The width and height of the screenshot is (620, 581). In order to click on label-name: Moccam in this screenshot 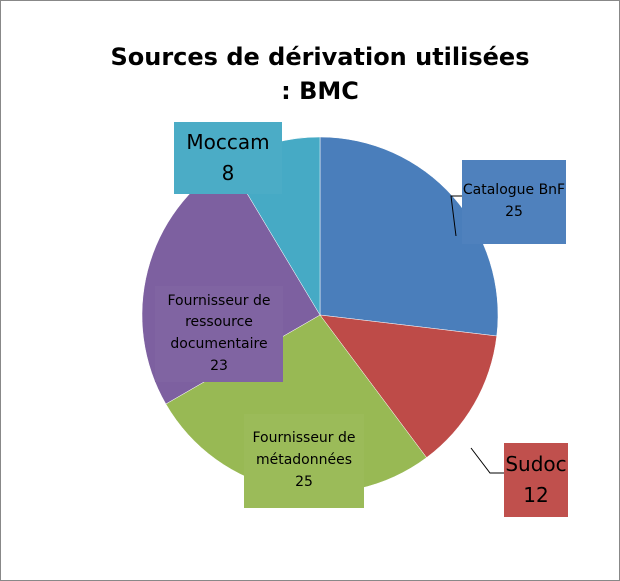, I will do `click(228, 142)`.